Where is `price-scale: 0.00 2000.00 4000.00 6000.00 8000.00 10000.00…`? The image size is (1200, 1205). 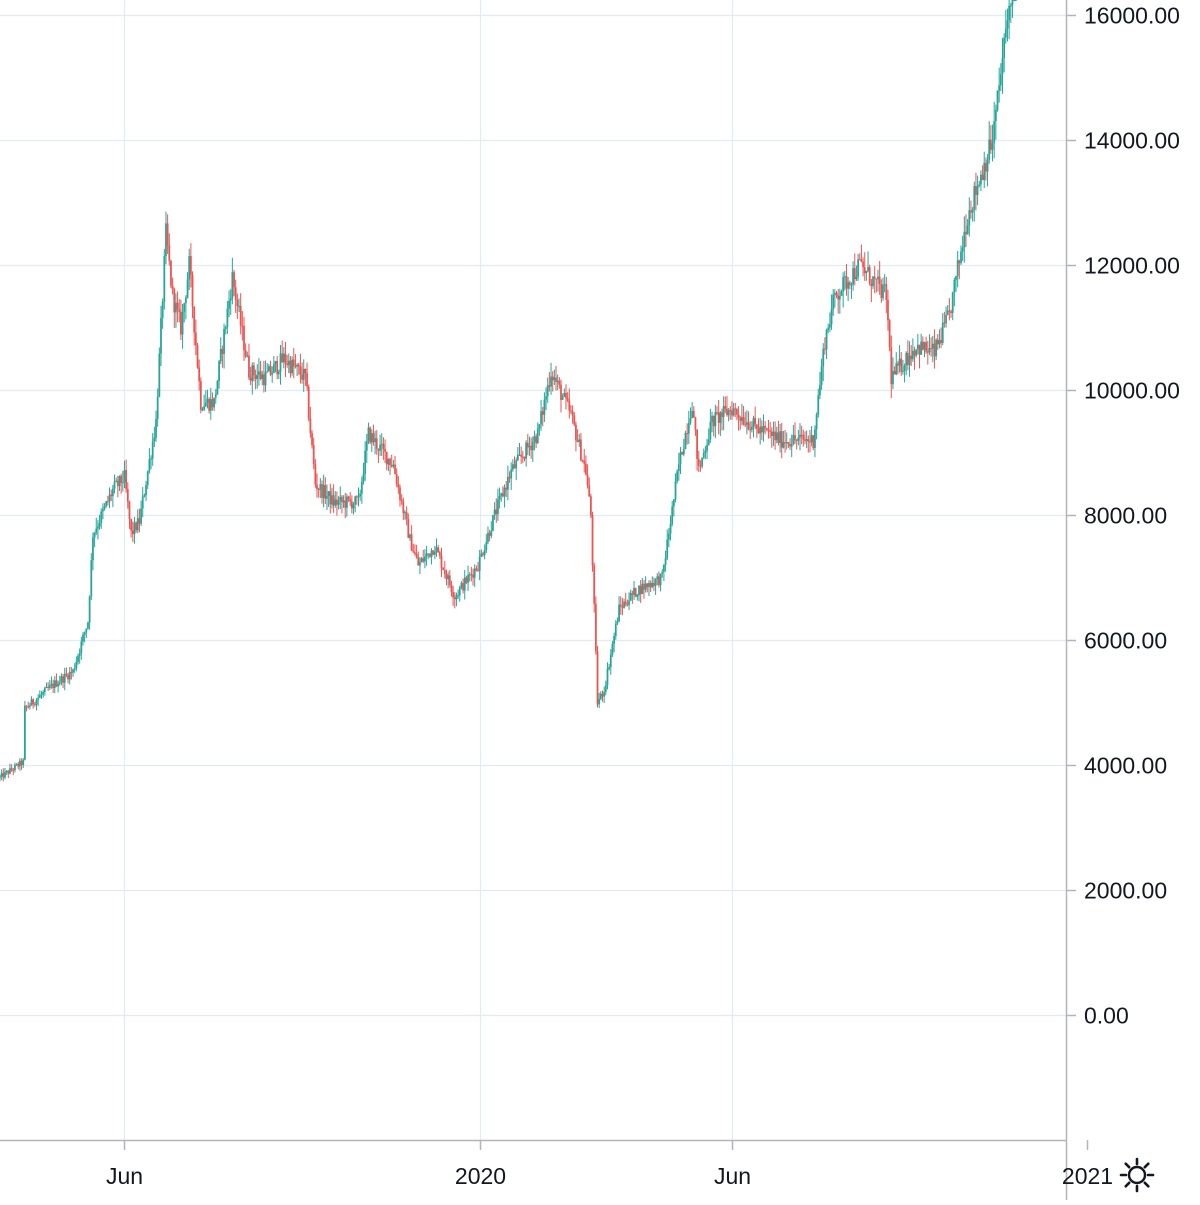
price-scale: 0.00 2000.00 4000.00 6000.00 8000.00 10000.00… is located at coordinates (1123, 516).